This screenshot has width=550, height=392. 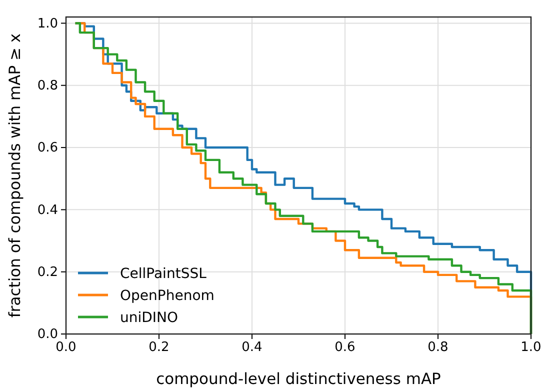 I want to click on x-tick-label: 0.4, so click(x=252, y=348).